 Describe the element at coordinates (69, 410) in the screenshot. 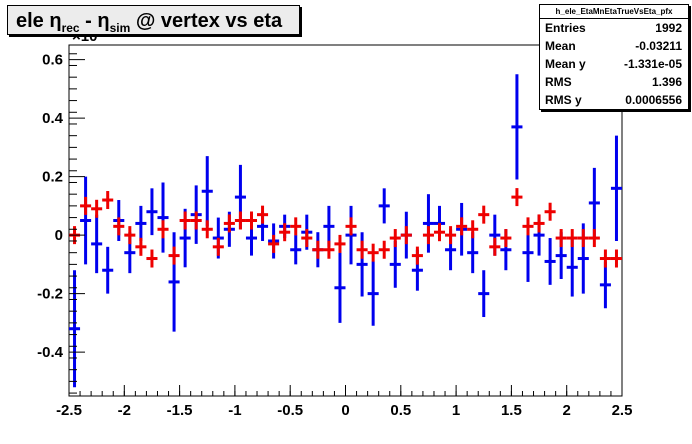

I see `x-tick-label: -2.5` at that location.